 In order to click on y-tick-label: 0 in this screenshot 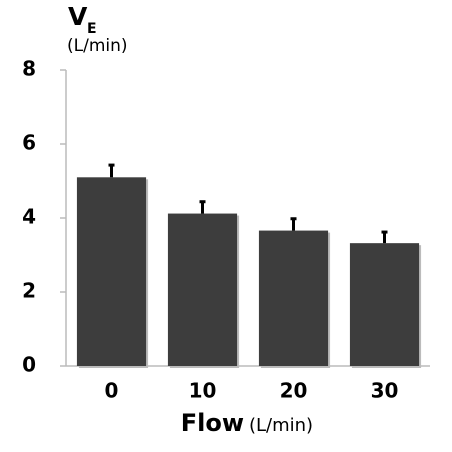, I will do `click(29, 365)`.